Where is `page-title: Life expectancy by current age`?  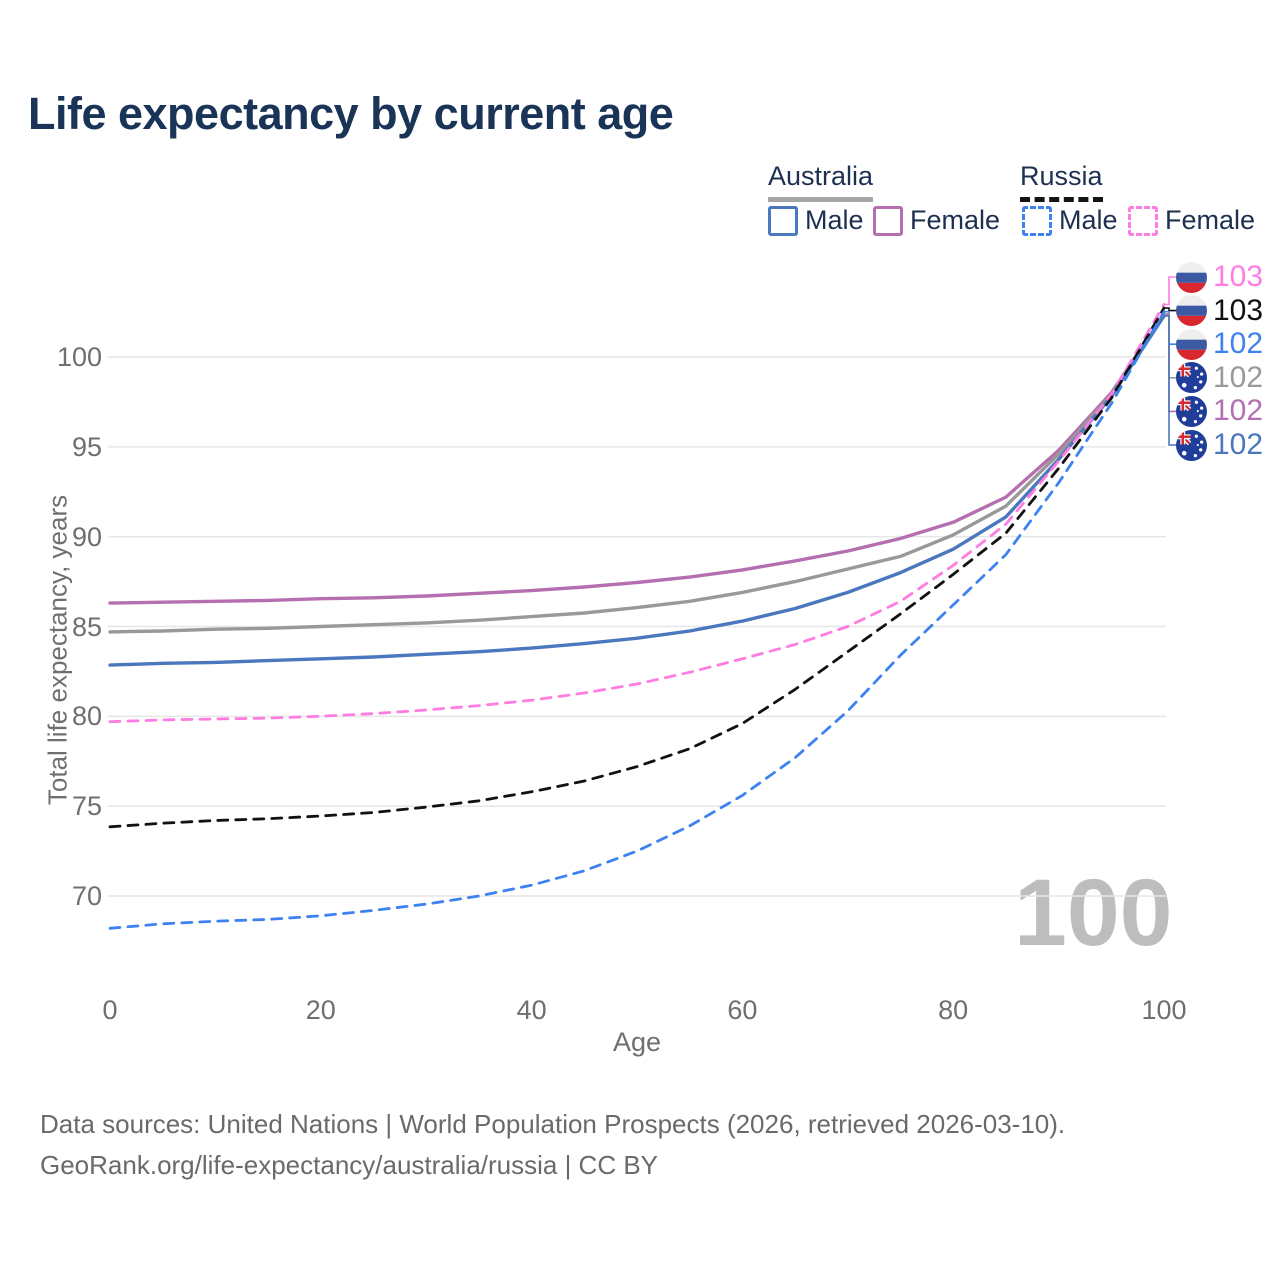 page-title: Life expectancy by current age is located at coordinates (351, 113).